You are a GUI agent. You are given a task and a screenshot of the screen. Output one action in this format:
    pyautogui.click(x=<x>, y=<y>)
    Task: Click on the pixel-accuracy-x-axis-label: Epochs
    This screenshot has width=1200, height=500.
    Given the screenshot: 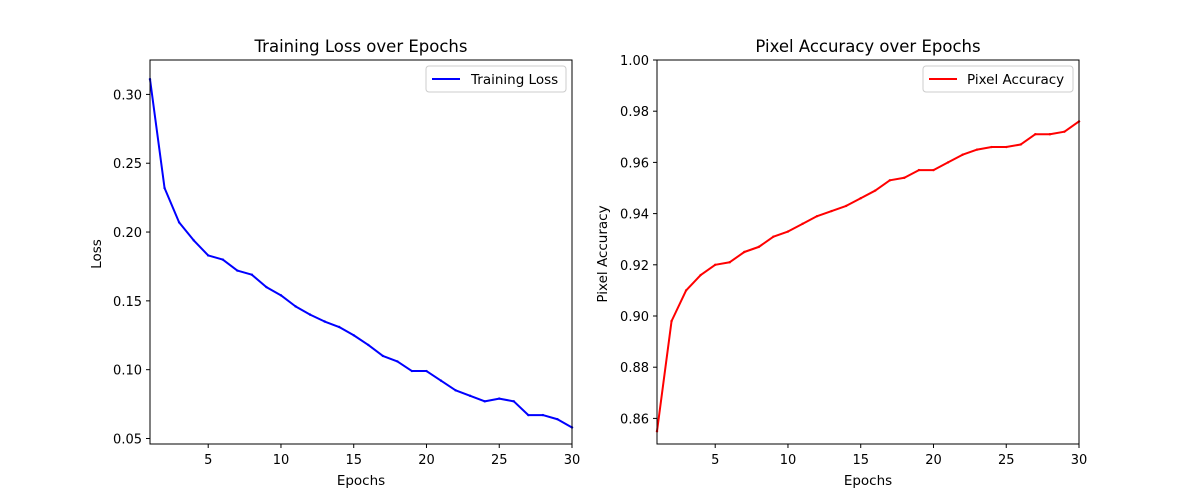 What is the action you would take?
    pyautogui.click(x=868, y=481)
    